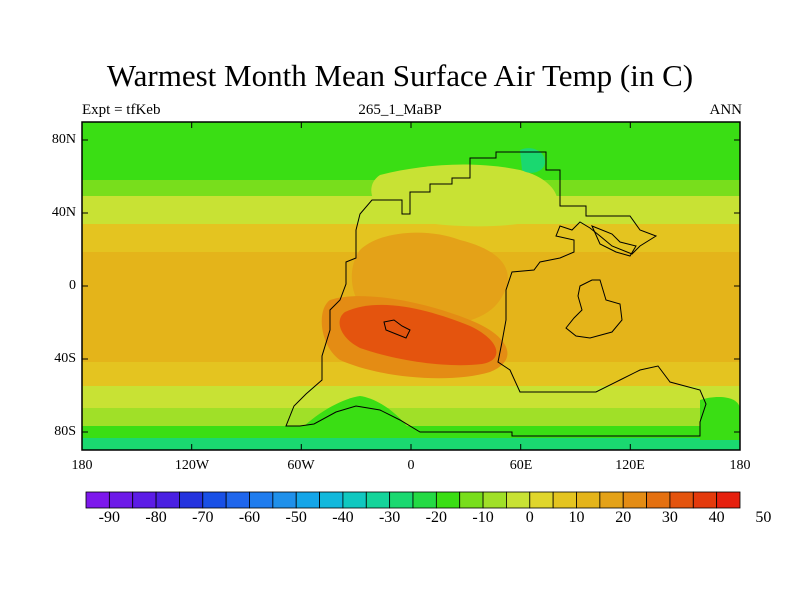  What do you see at coordinates (82, 465) in the screenshot?
I see `x-tick-label-180-west: 180` at bounding box center [82, 465].